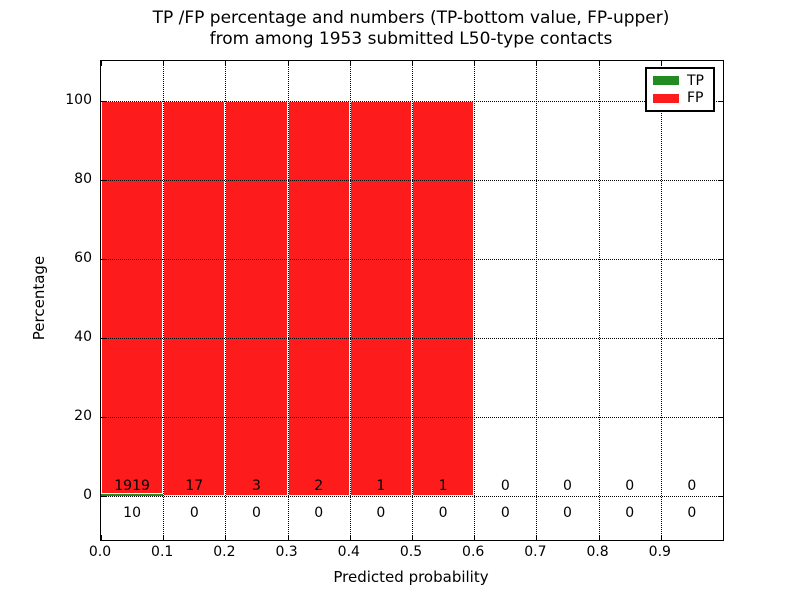  I want to click on gridline-x-0.2, so click(226, 300).